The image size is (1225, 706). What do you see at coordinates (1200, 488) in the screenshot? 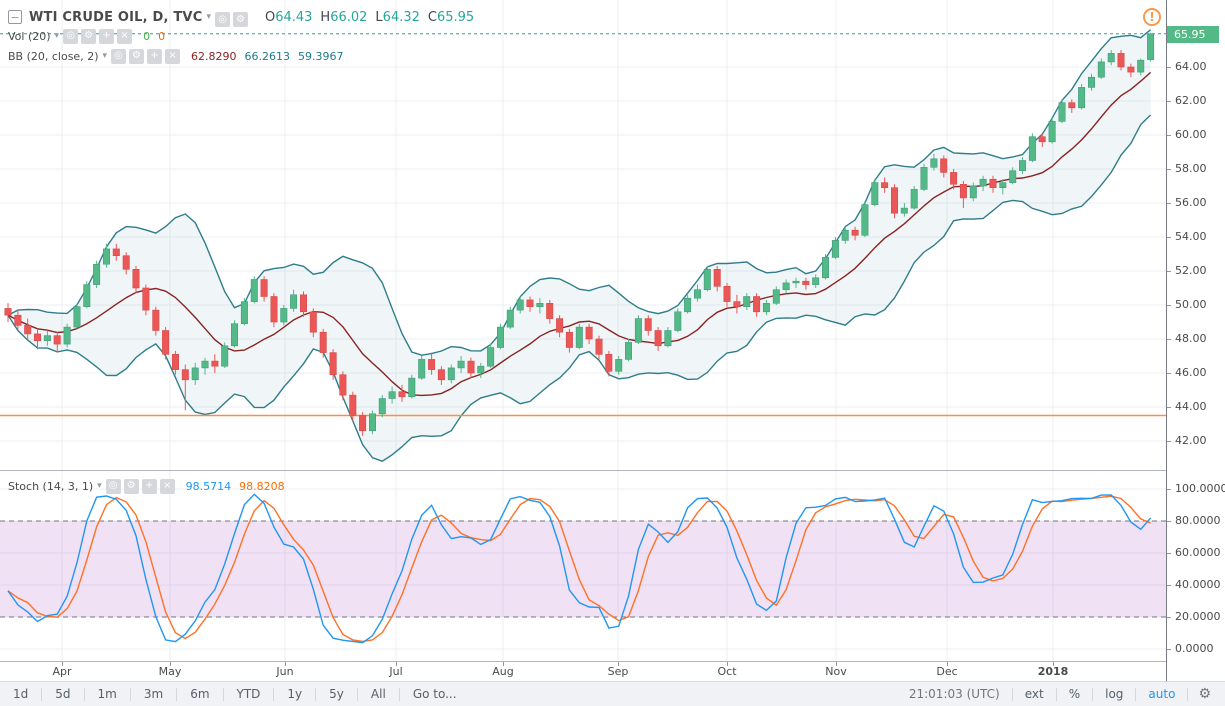
I see `stoch-tick-label: 100.0000` at bounding box center [1200, 488].